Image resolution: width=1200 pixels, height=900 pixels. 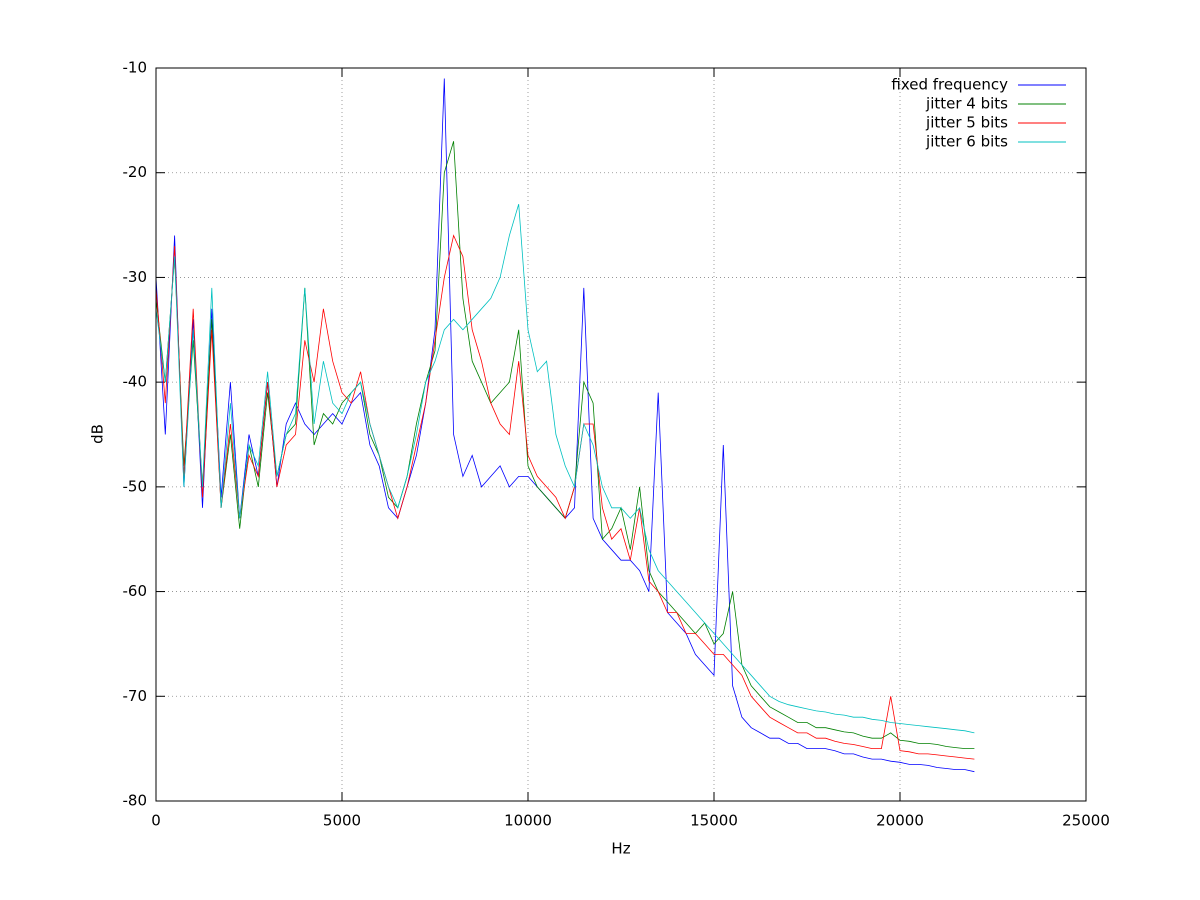 I want to click on legend-label: fixed frequency, so click(x=949, y=85).